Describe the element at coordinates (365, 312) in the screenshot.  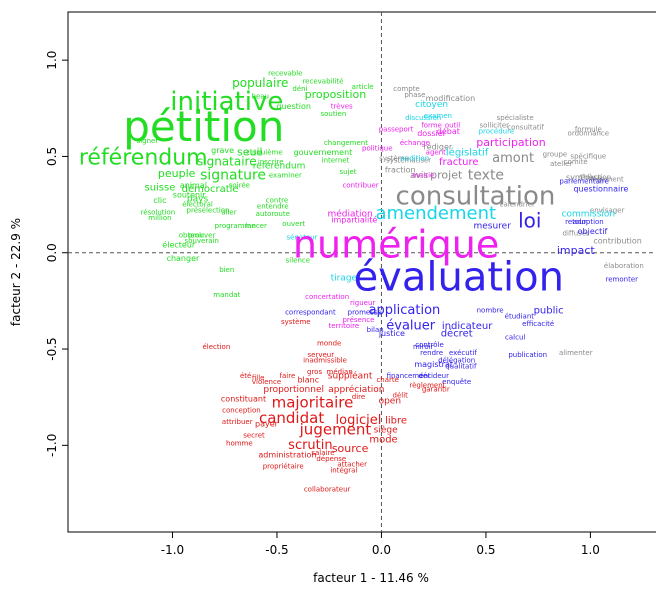
I see `word-blue: promesse` at that location.